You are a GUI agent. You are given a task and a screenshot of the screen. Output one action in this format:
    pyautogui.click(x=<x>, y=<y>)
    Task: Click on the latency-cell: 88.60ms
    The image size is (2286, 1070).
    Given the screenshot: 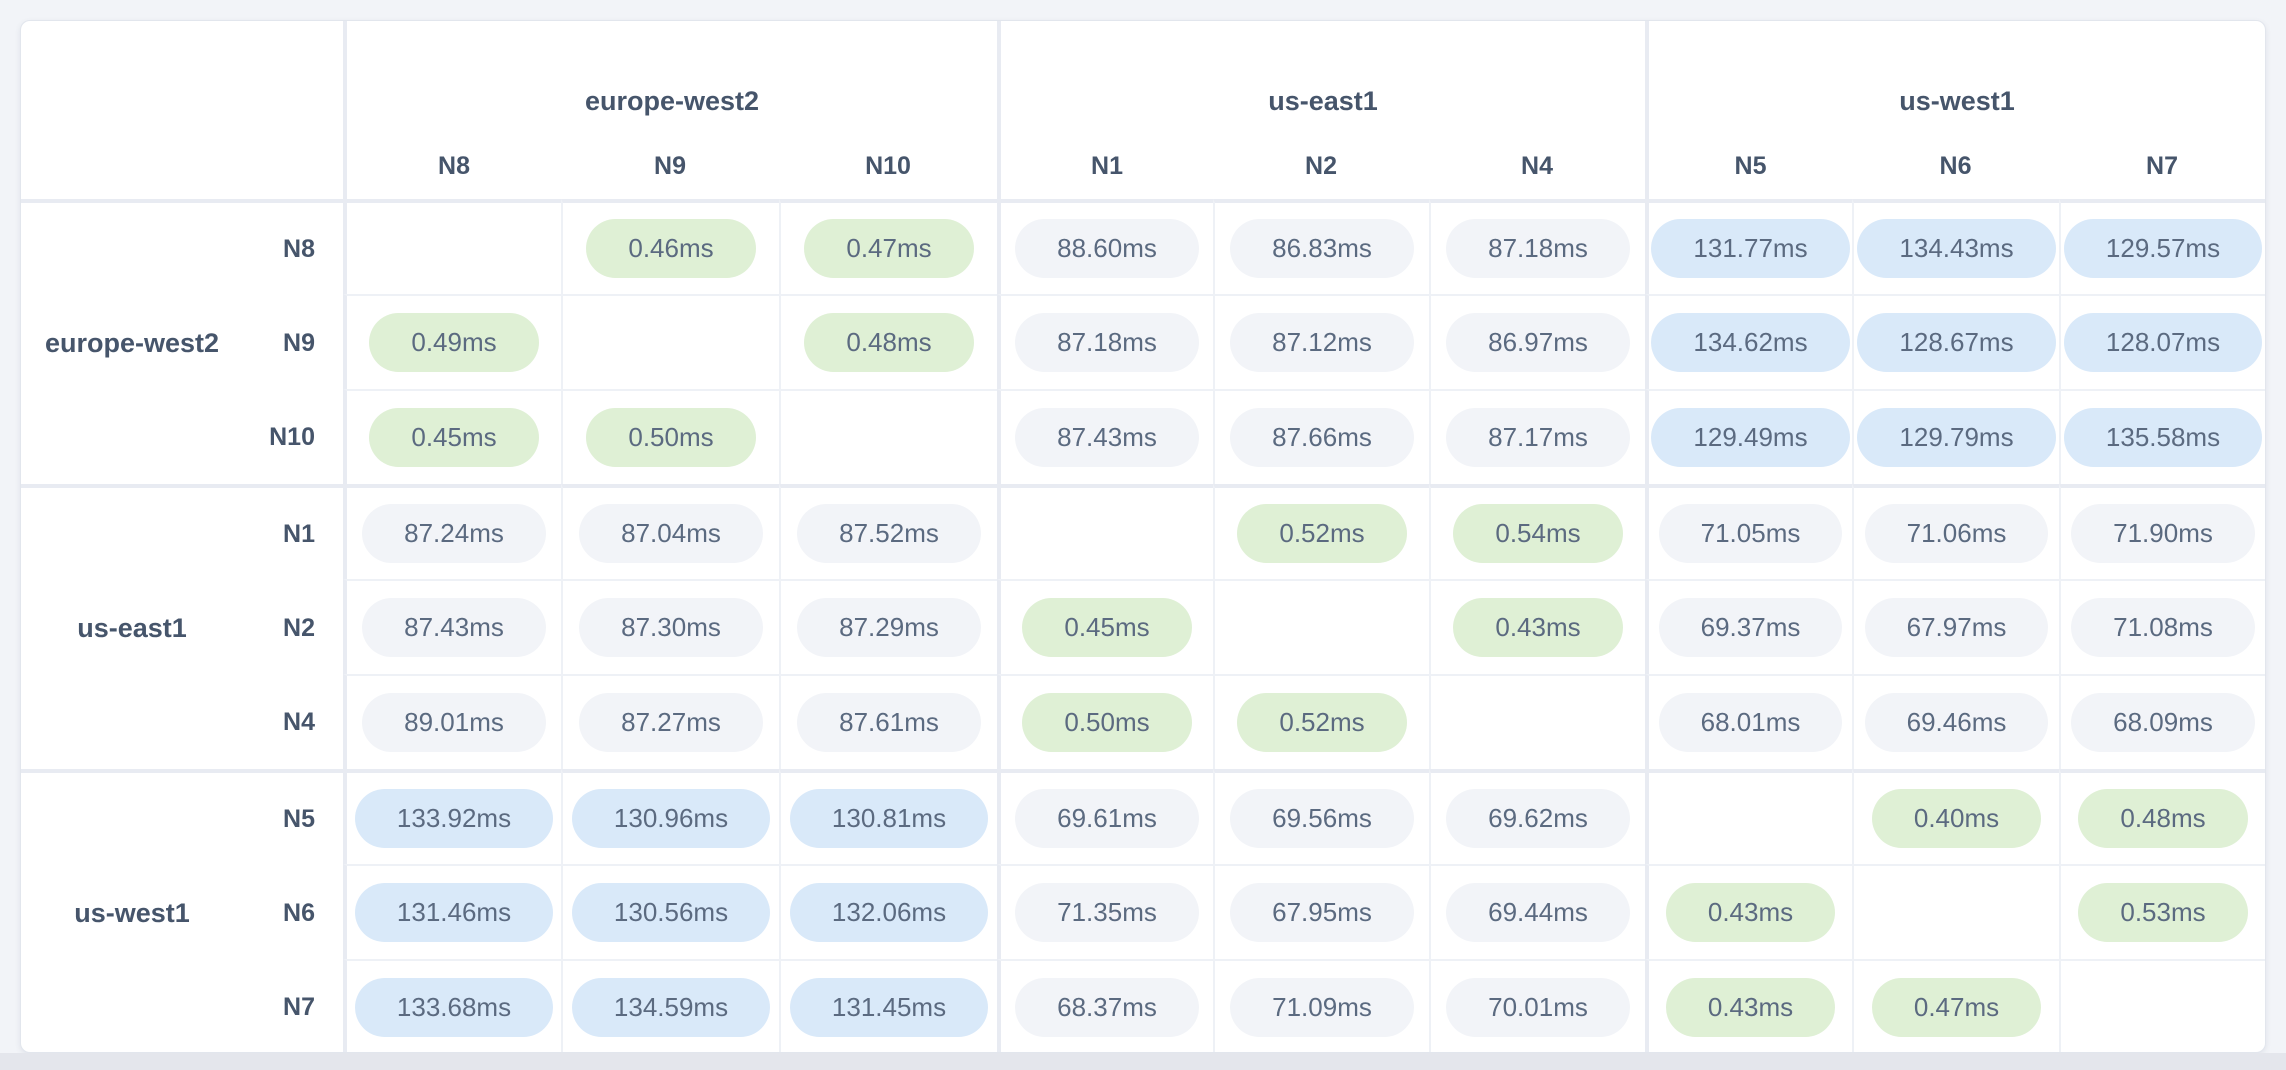 What is the action you would take?
    pyautogui.click(x=1105, y=246)
    